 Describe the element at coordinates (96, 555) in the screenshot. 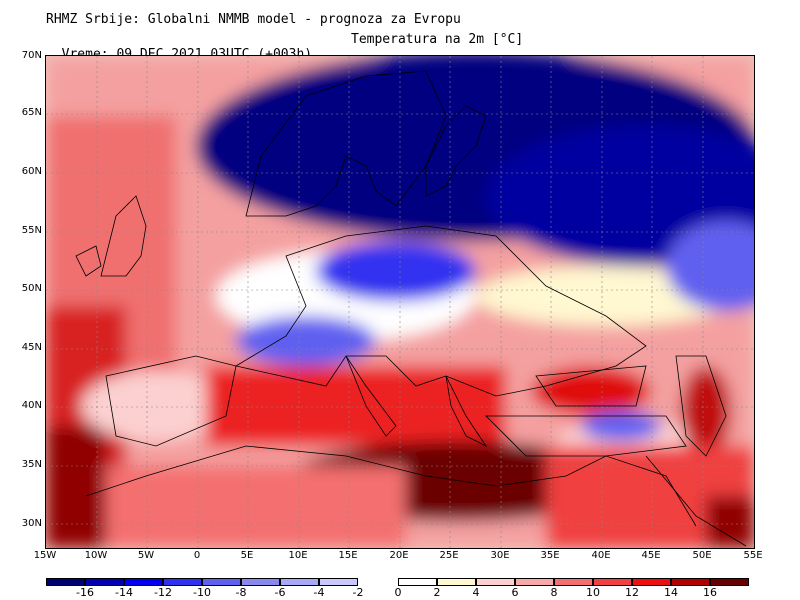

I see `lon-label: 10W` at that location.